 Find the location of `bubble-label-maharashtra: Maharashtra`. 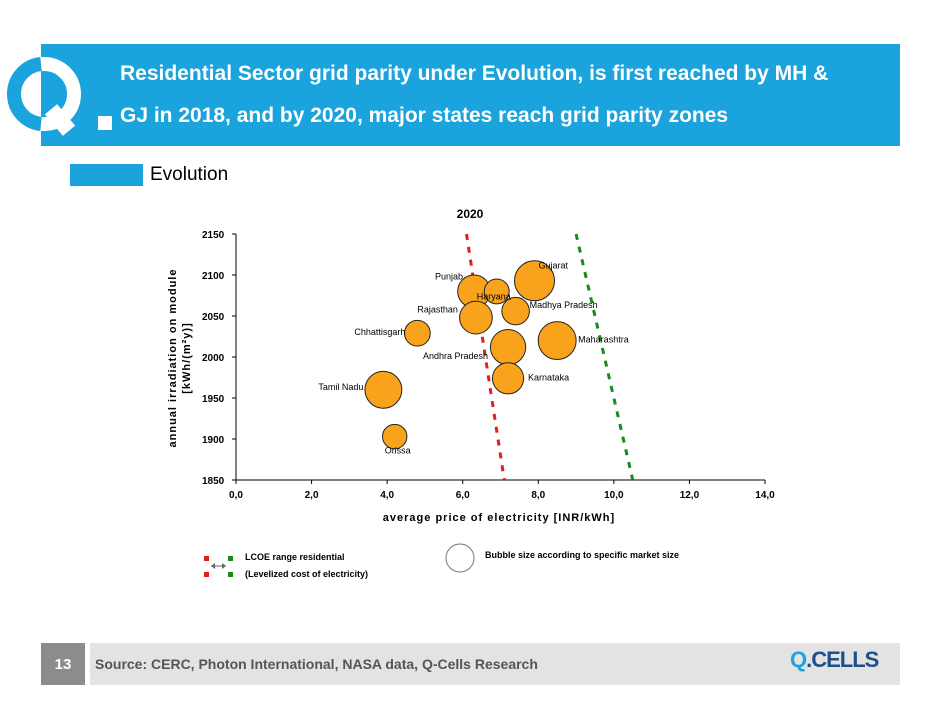

bubble-label-maharashtra: Maharashtra is located at coordinates (603, 340).